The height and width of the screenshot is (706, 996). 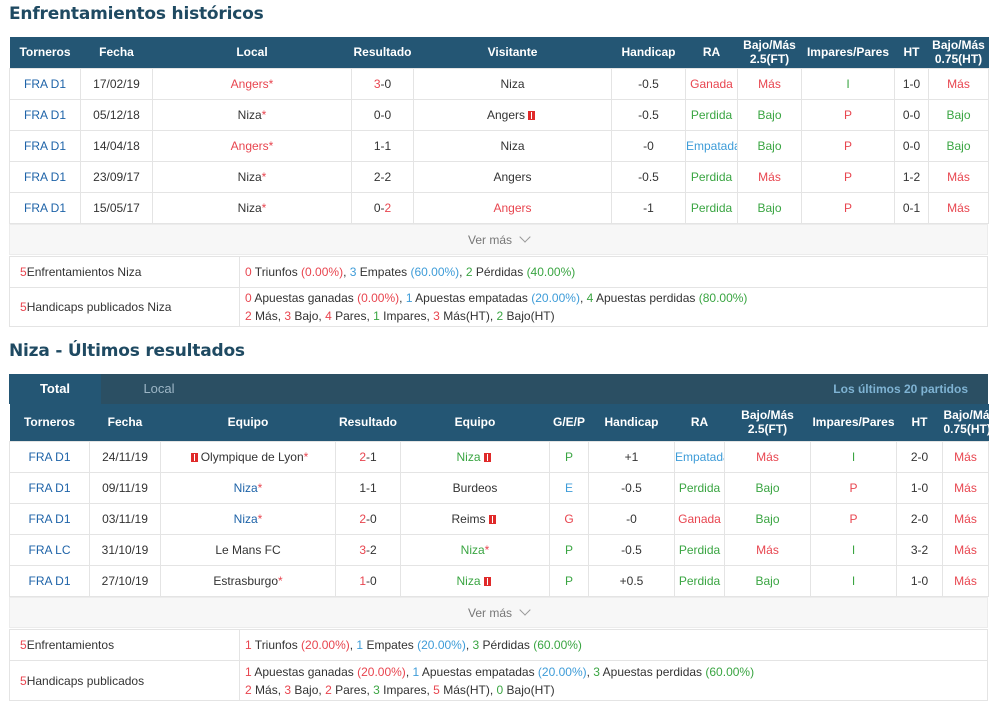 I want to click on last-n-matches: Los últimos 20 partidos, so click(x=900, y=389).